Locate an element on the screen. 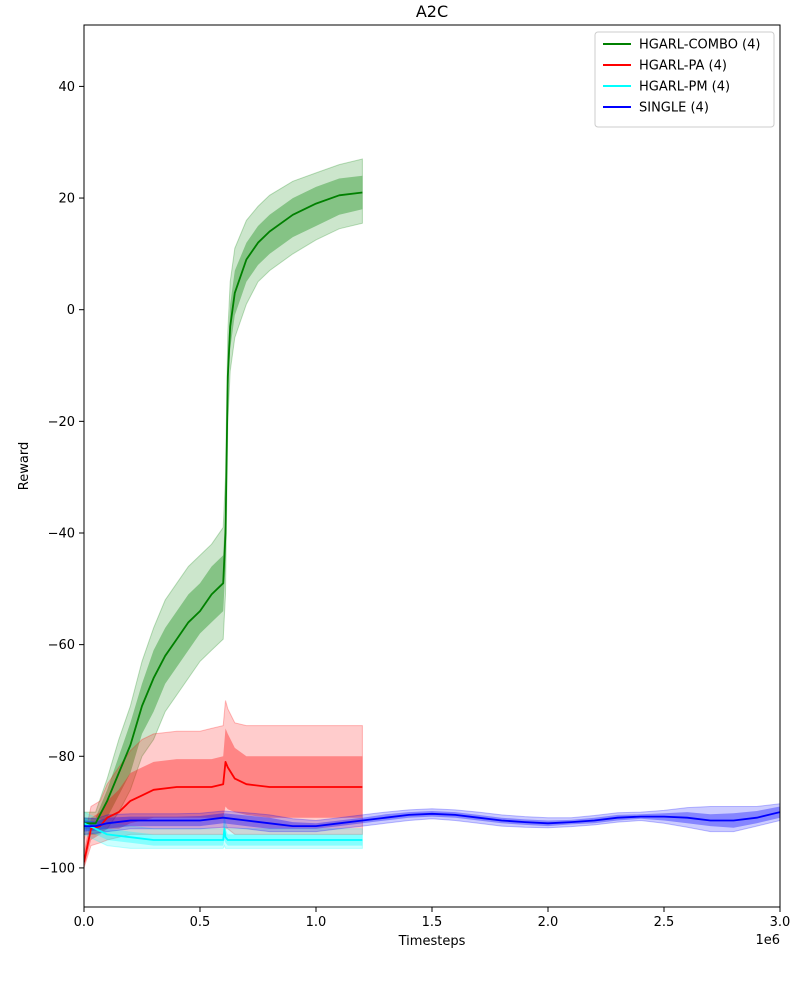  chart-title: A2C is located at coordinates (432, 11).